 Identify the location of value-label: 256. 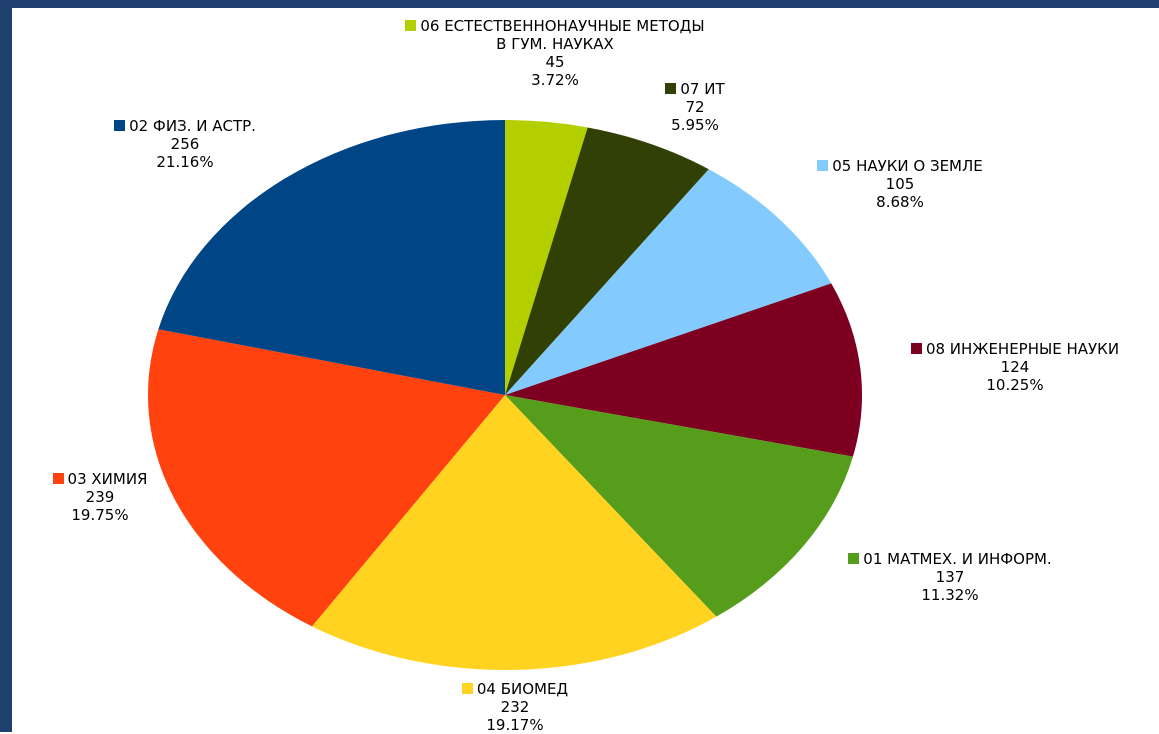
(185, 144).